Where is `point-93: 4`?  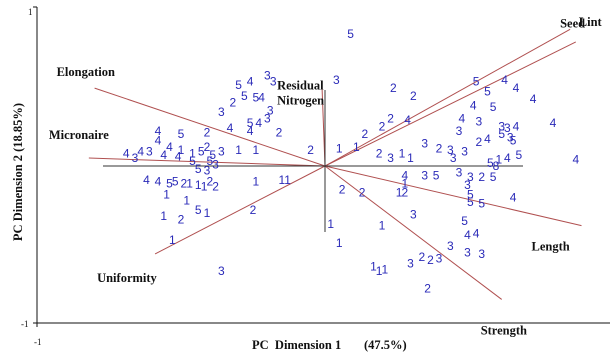 point-93: 4 is located at coordinates (516, 126).